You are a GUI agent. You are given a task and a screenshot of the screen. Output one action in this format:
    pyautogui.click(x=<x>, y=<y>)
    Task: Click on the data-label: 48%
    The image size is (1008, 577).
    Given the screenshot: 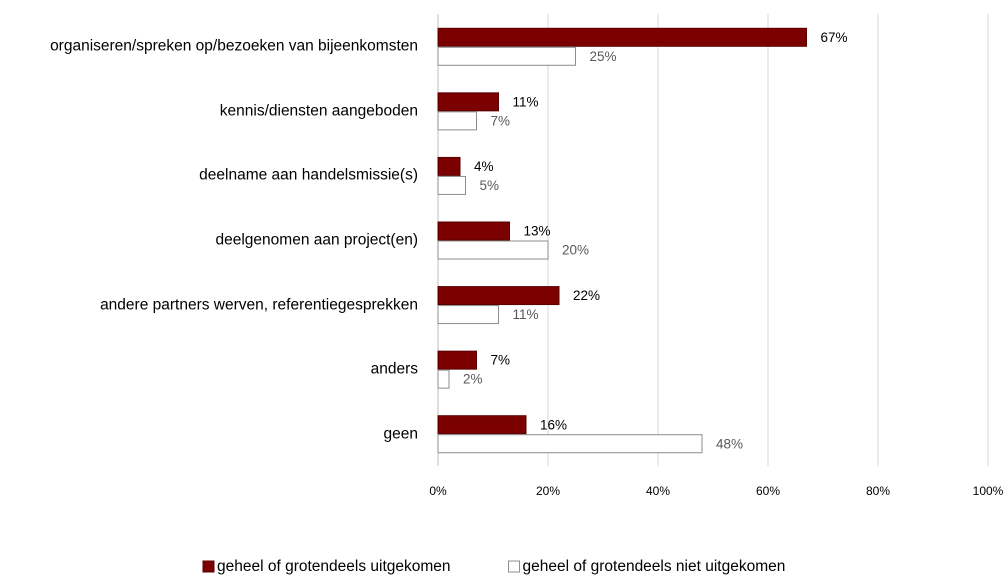 What is the action you would take?
    pyautogui.click(x=729, y=443)
    